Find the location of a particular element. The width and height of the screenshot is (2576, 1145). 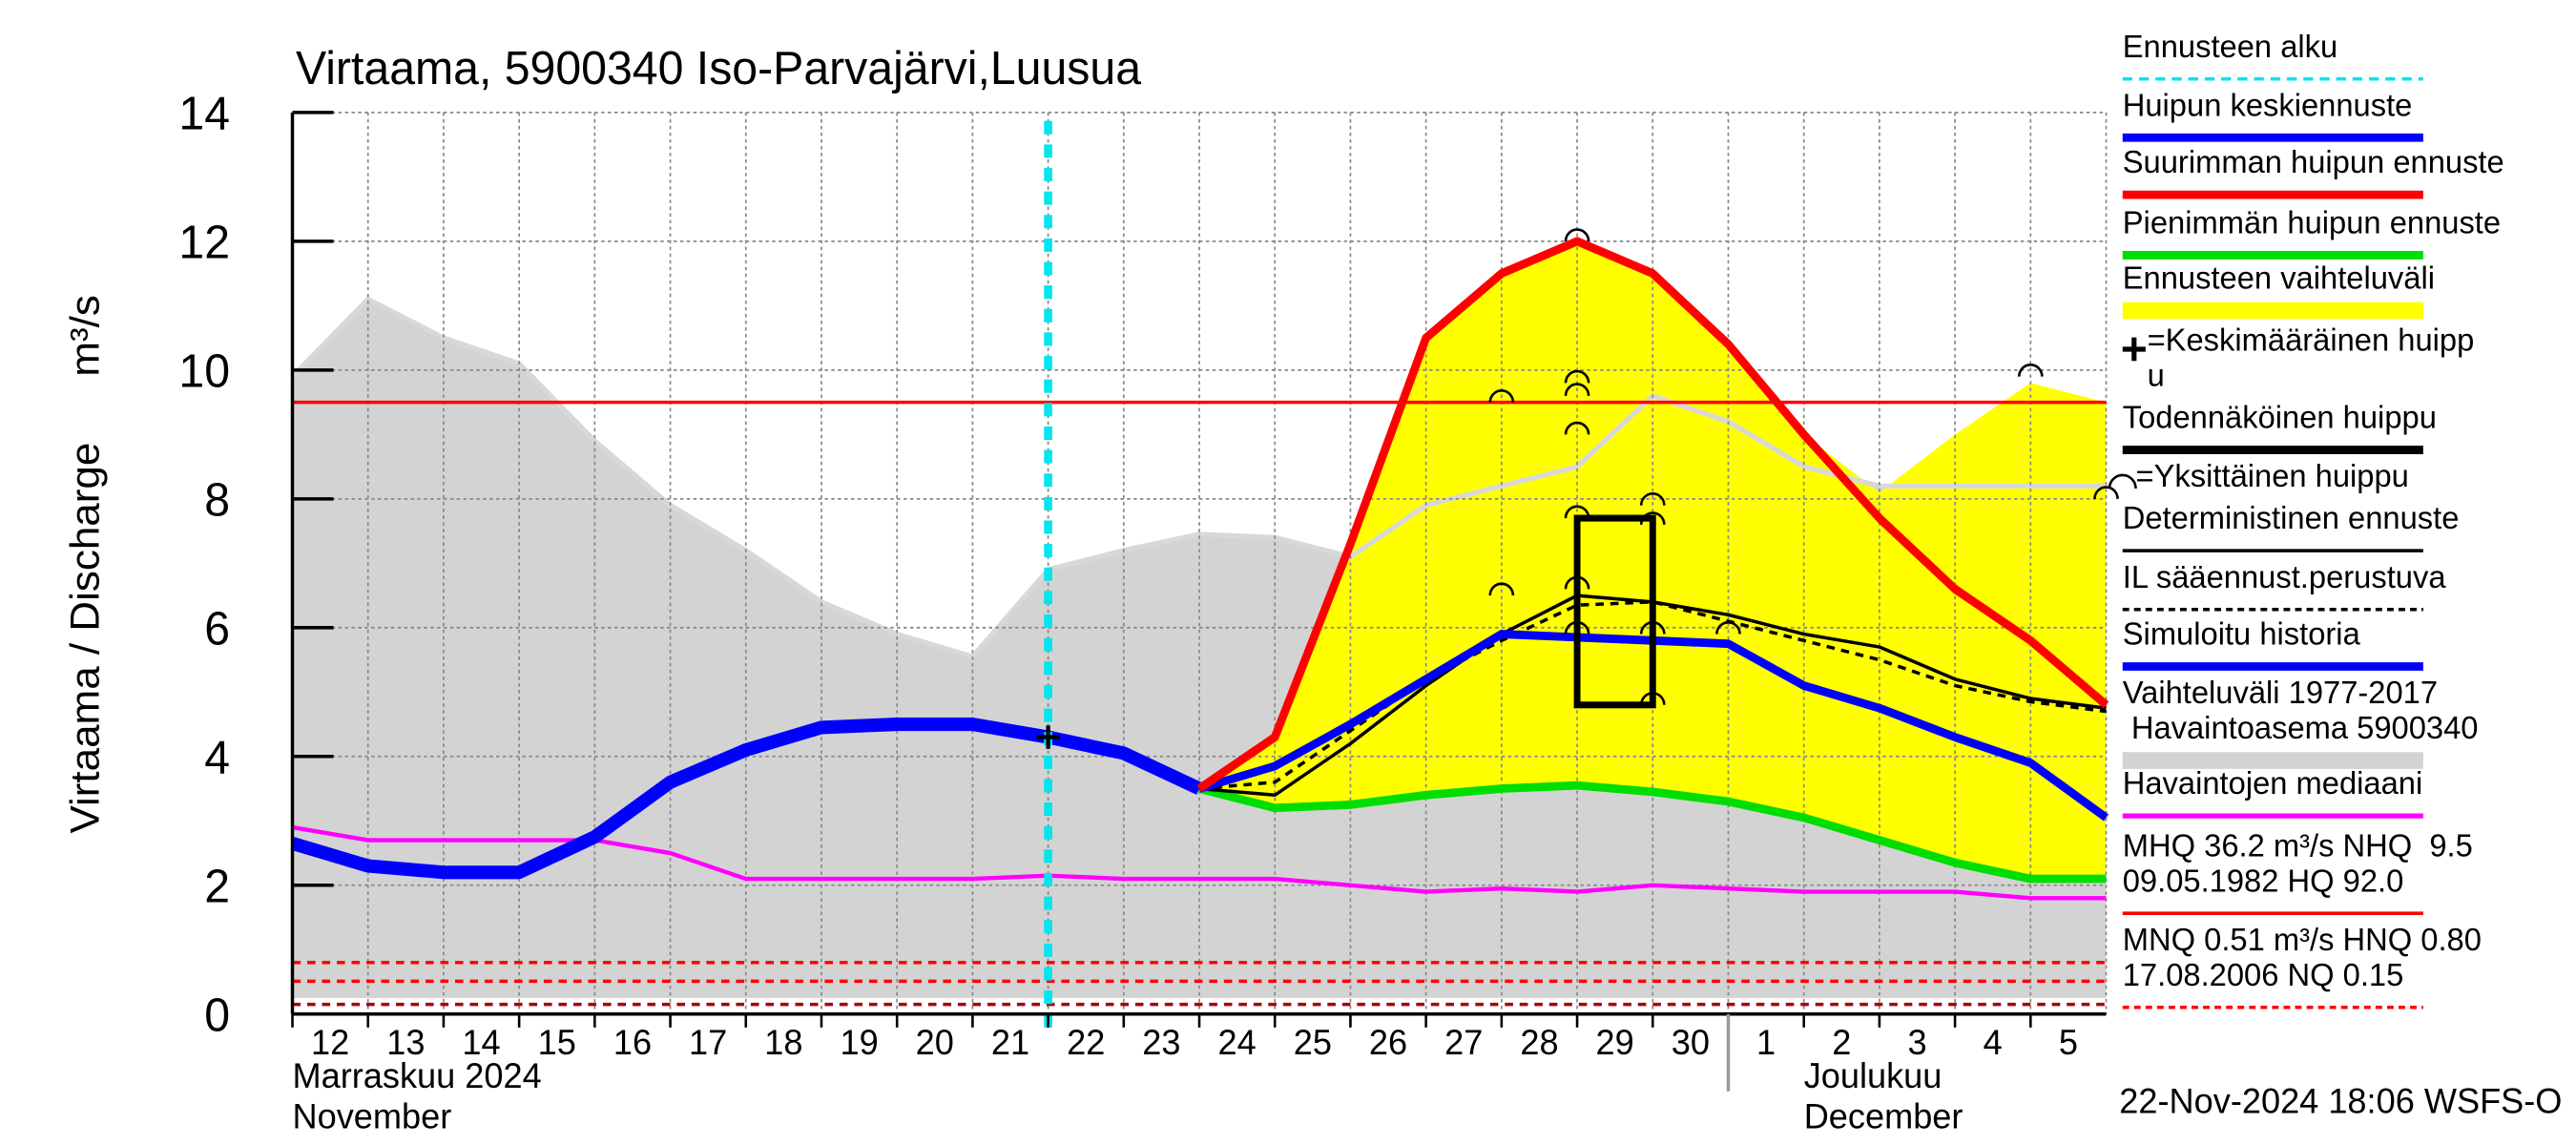

x-tick-label: 26 is located at coordinates (1388, 1042).